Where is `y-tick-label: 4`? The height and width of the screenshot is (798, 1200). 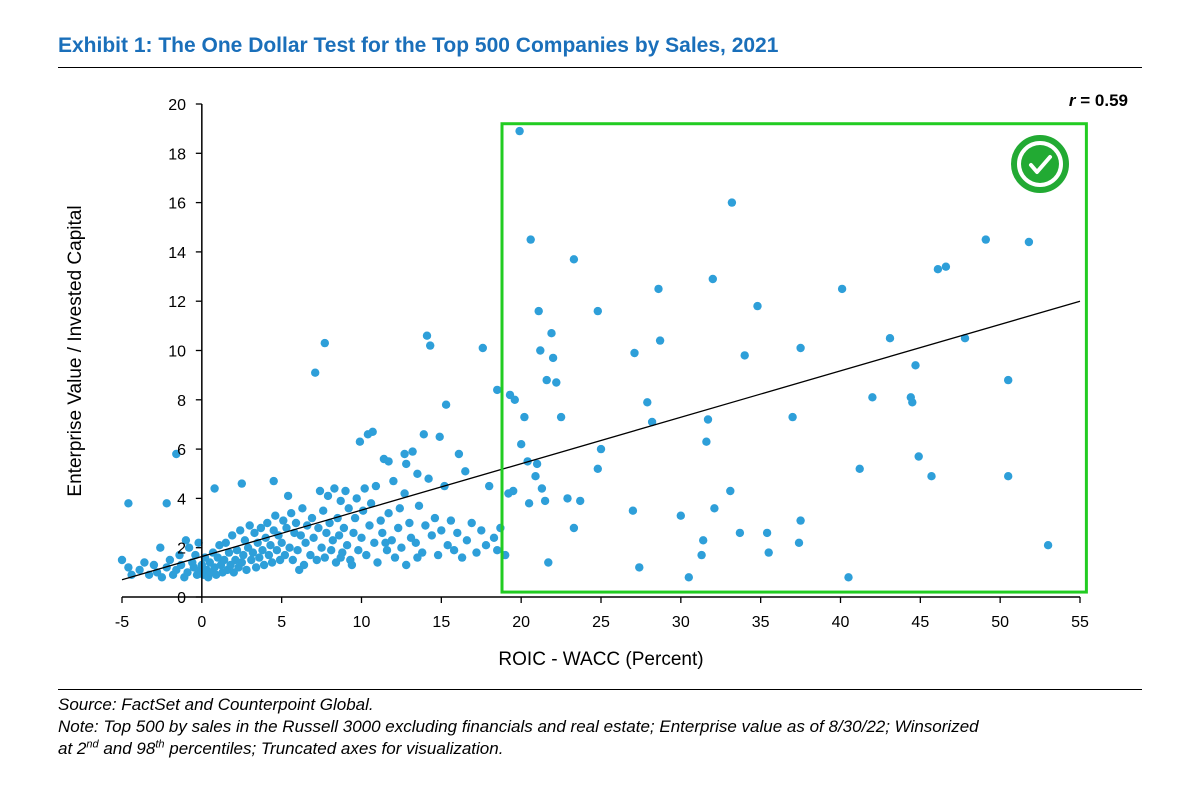 y-tick-label: 4 is located at coordinates (181, 499).